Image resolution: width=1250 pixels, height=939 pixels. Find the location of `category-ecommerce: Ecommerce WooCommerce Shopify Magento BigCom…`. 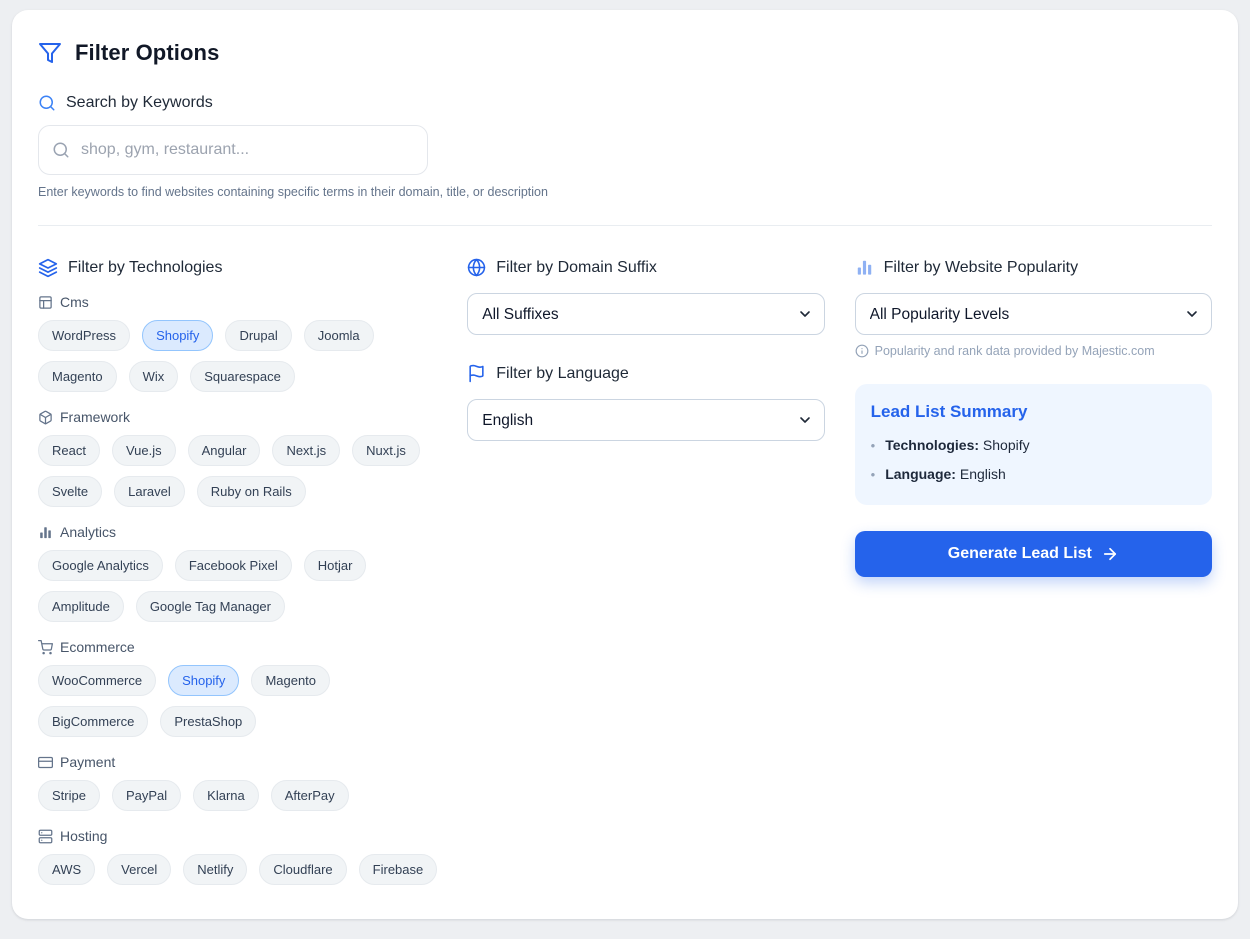

category-ecommerce: Ecommerce WooCommerce Shopify Magento BigCom… is located at coordinates (237, 688).